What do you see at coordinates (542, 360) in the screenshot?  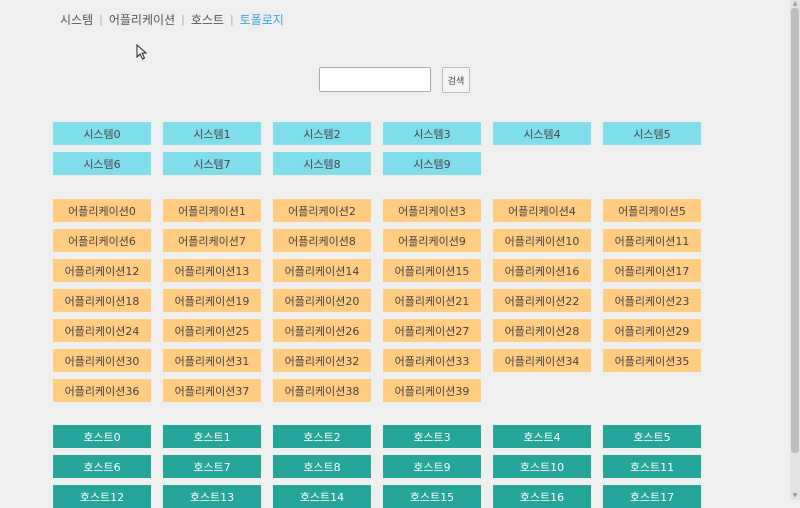 I see `application-node: 어플리케이션34` at bounding box center [542, 360].